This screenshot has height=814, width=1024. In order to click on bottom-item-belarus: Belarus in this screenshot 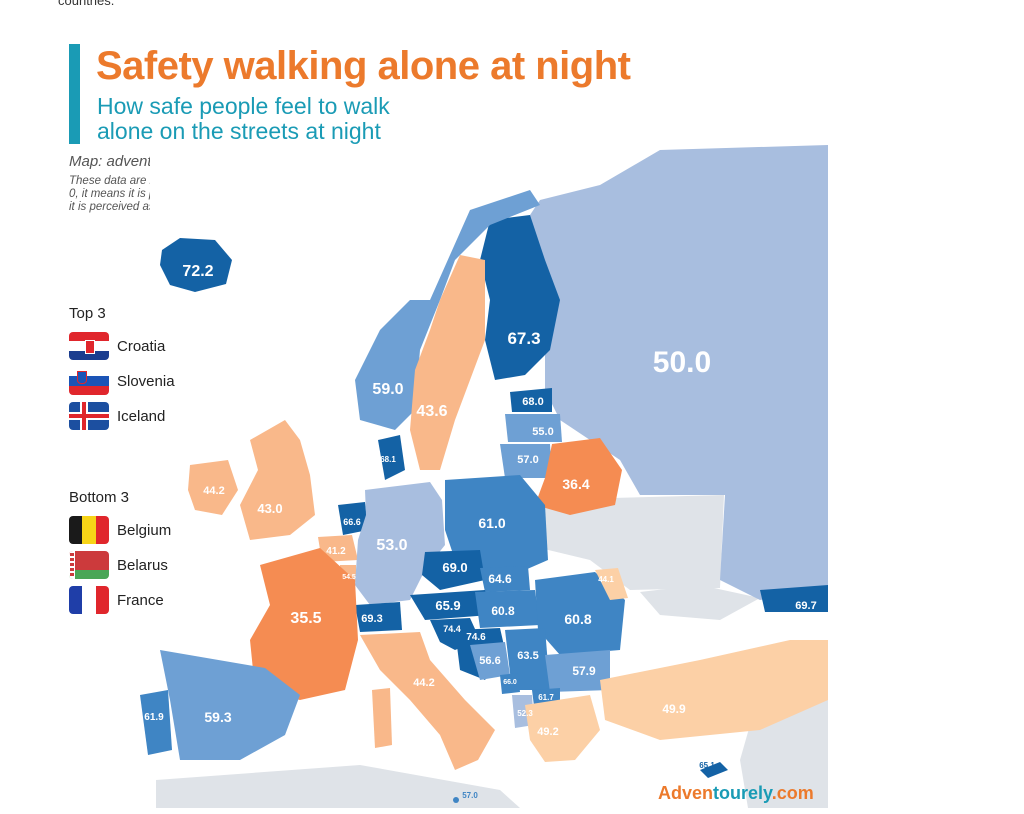, I will do `click(118, 565)`.